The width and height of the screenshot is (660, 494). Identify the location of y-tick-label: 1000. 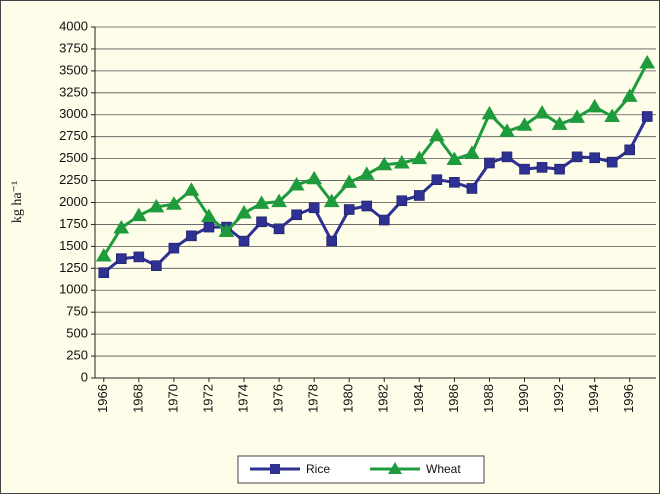
(73, 289).